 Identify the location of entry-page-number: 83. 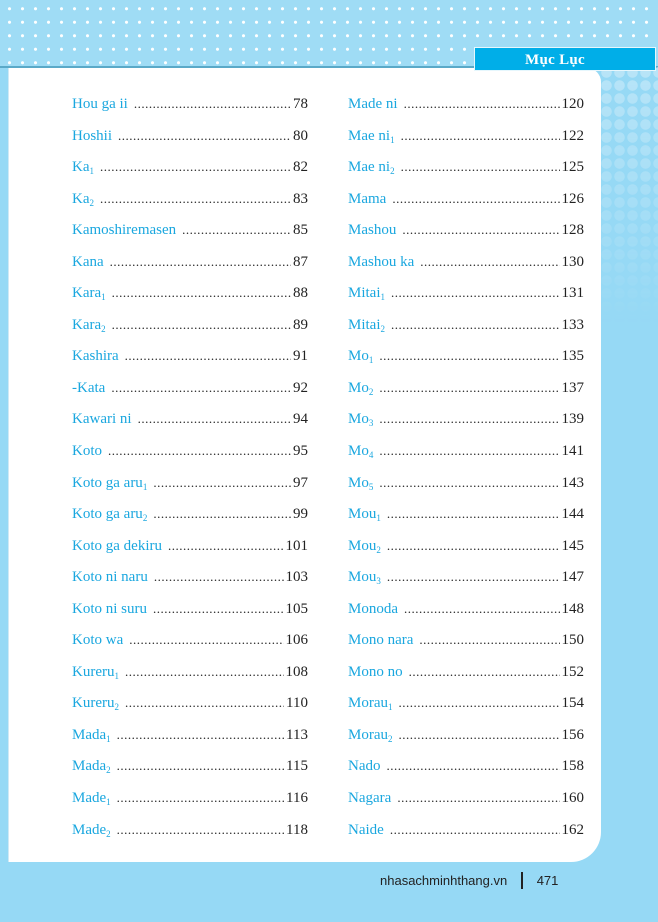
(300, 198).